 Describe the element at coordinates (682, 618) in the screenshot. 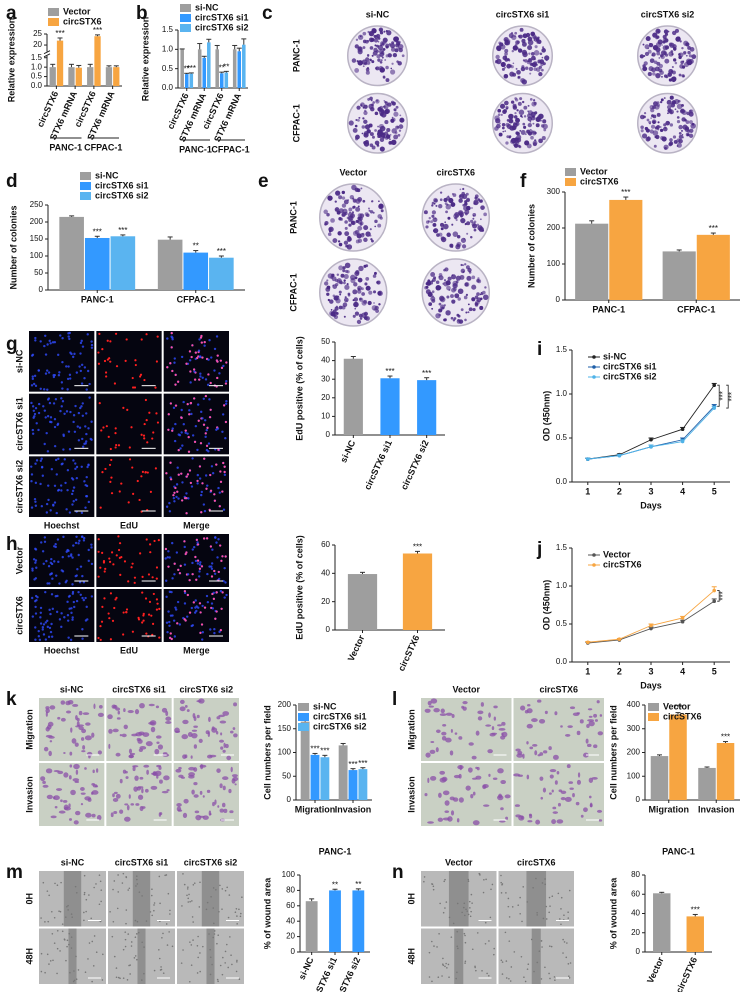

I see `point` at that location.